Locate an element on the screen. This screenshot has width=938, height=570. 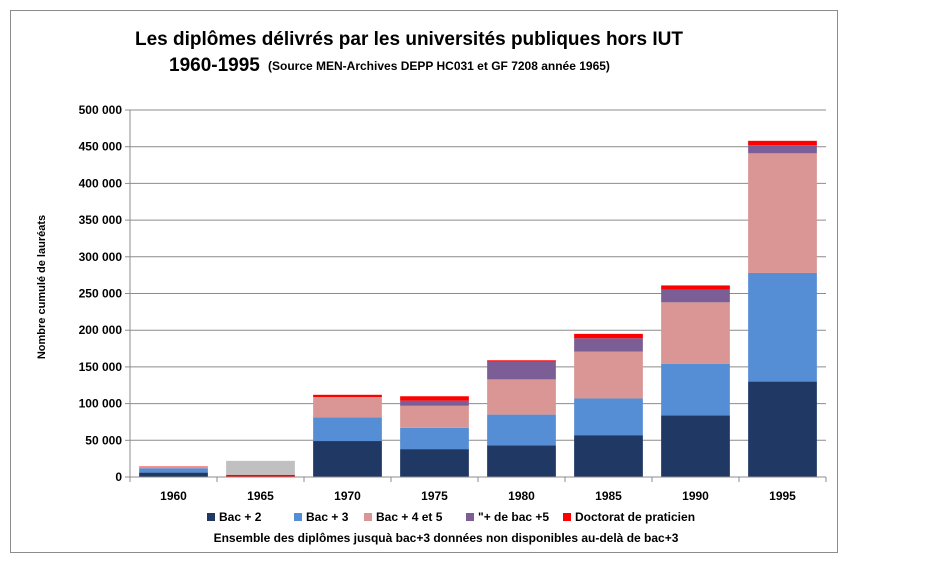
y-tick-label: 50 000 is located at coordinates (103, 440).